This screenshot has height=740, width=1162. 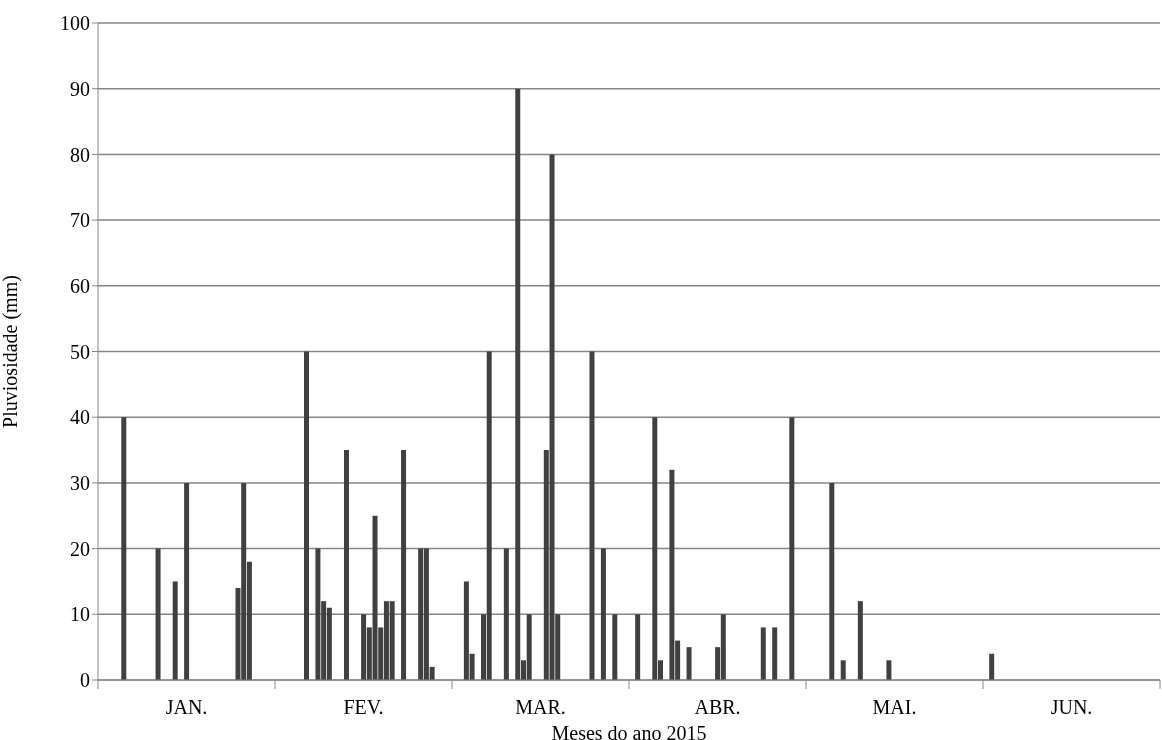 I want to click on y-tick-label: 50, so click(x=80, y=351).